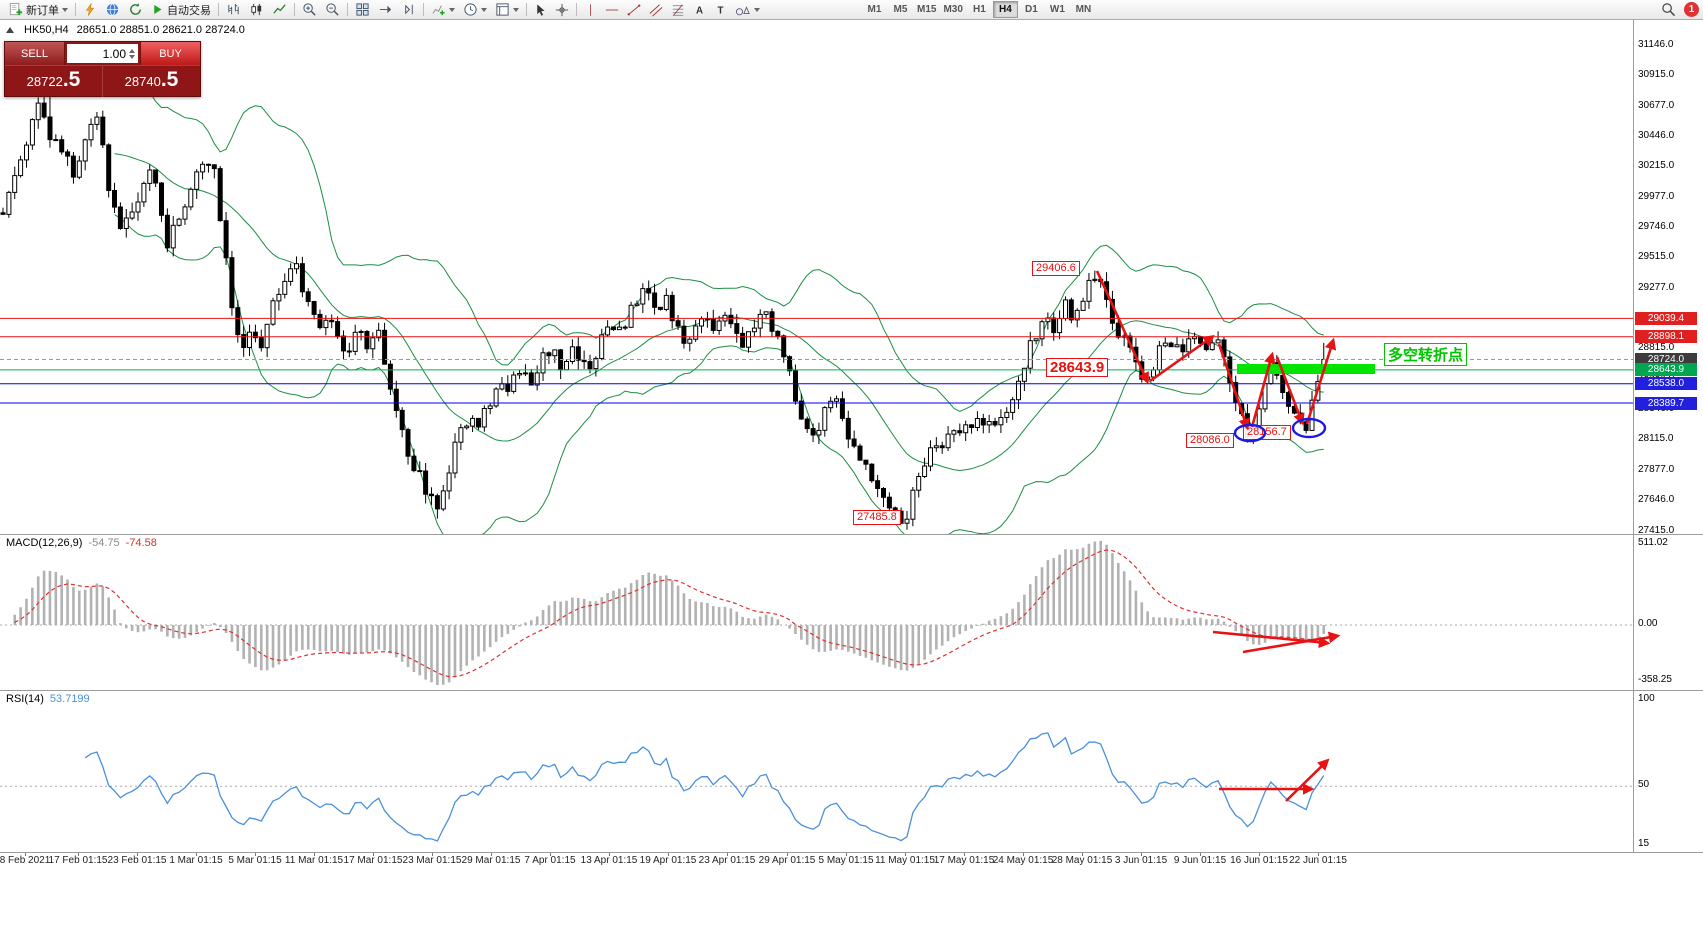 This screenshot has width=1703, height=942. What do you see at coordinates (877, 517) in the screenshot?
I see `price-annotation-label: 27485.8` at bounding box center [877, 517].